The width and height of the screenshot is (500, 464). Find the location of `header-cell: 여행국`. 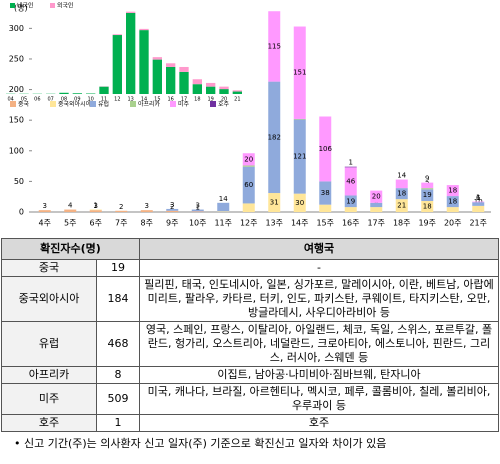

header-cell: 여행국 is located at coordinates (319, 249).